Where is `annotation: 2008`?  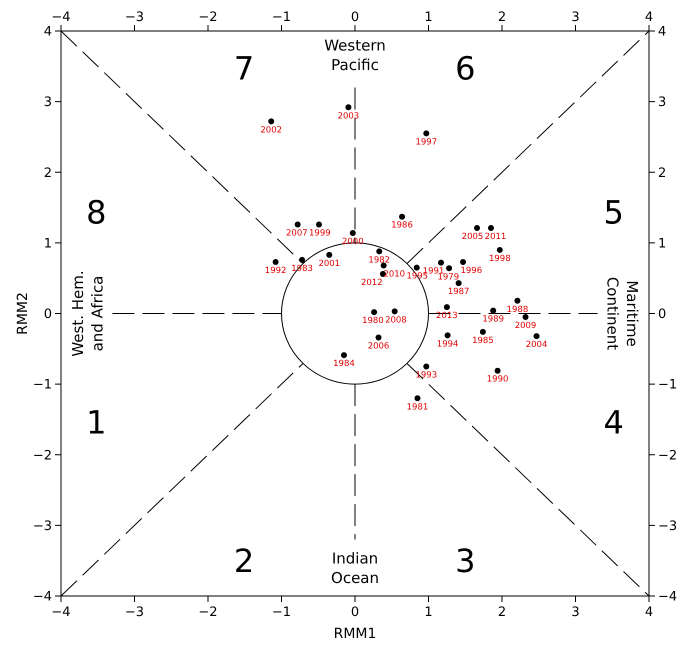 annotation: 2008 is located at coordinates (396, 320).